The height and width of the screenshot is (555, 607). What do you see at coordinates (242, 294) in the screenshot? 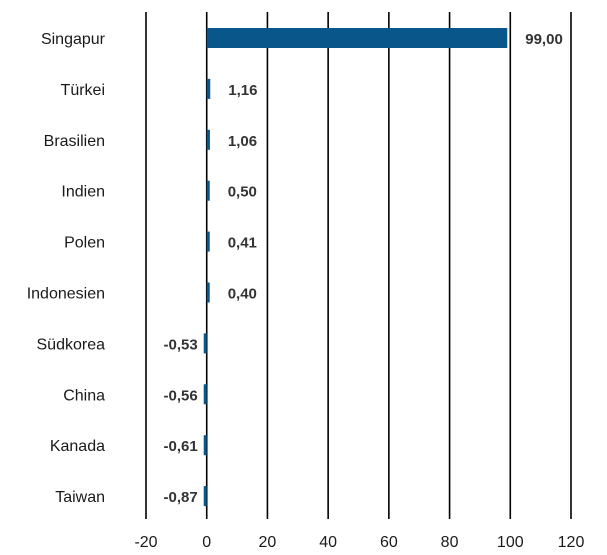
I see `value-label: 0,40` at bounding box center [242, 294].